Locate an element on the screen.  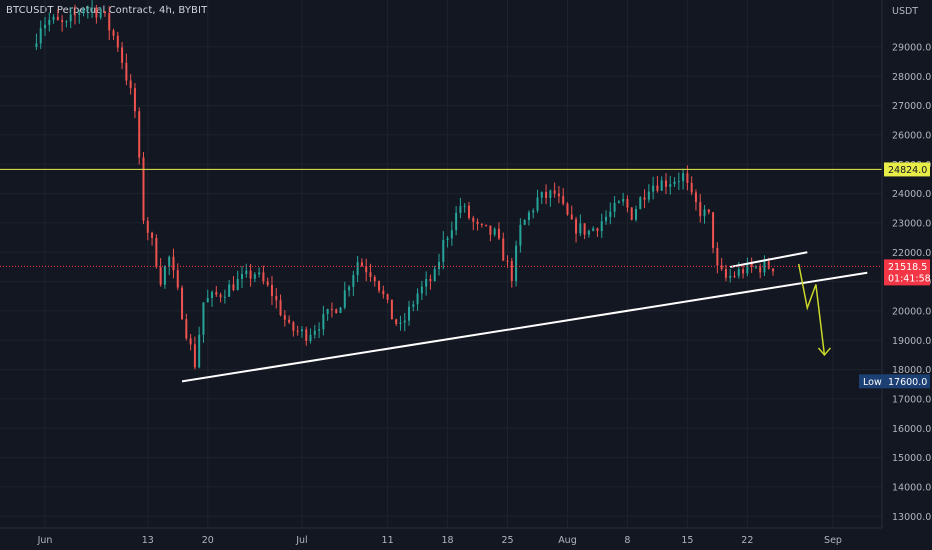
x-tick-label: 15 is located at coordinates (687, 540).